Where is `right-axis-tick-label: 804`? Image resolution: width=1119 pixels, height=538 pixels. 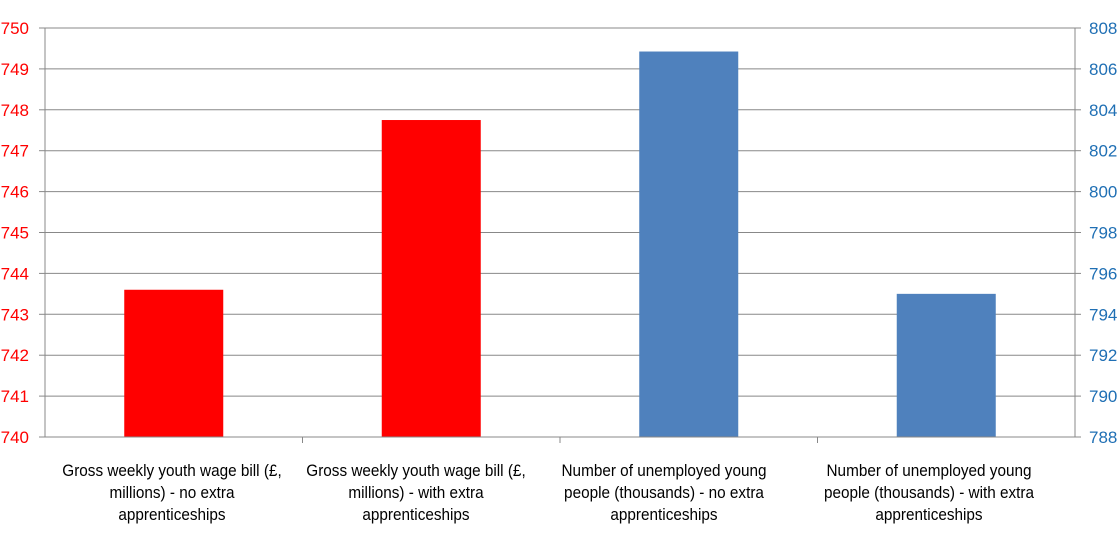 right-axis-tick-label: 804 is located at coordinates (1103, 110).